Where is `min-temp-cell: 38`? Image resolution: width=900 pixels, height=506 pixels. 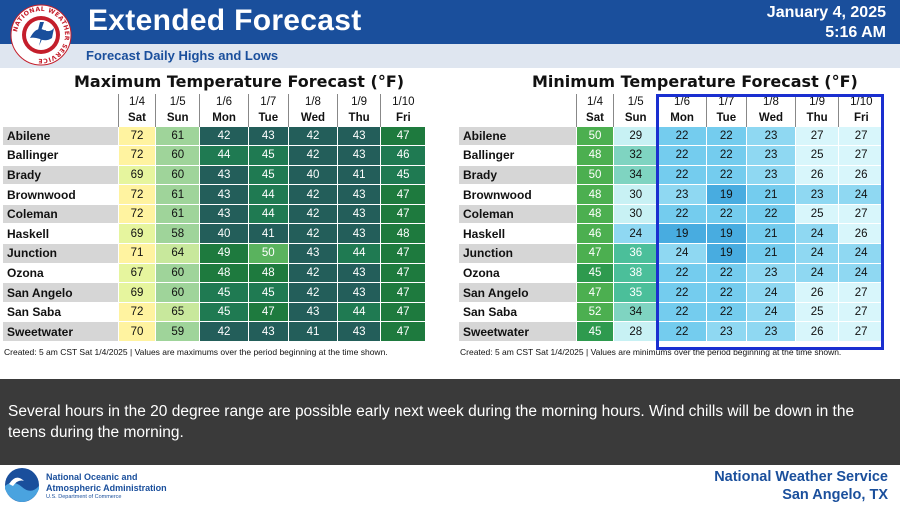
min-temp-cell: 38 is located at coordinates (635, 273).